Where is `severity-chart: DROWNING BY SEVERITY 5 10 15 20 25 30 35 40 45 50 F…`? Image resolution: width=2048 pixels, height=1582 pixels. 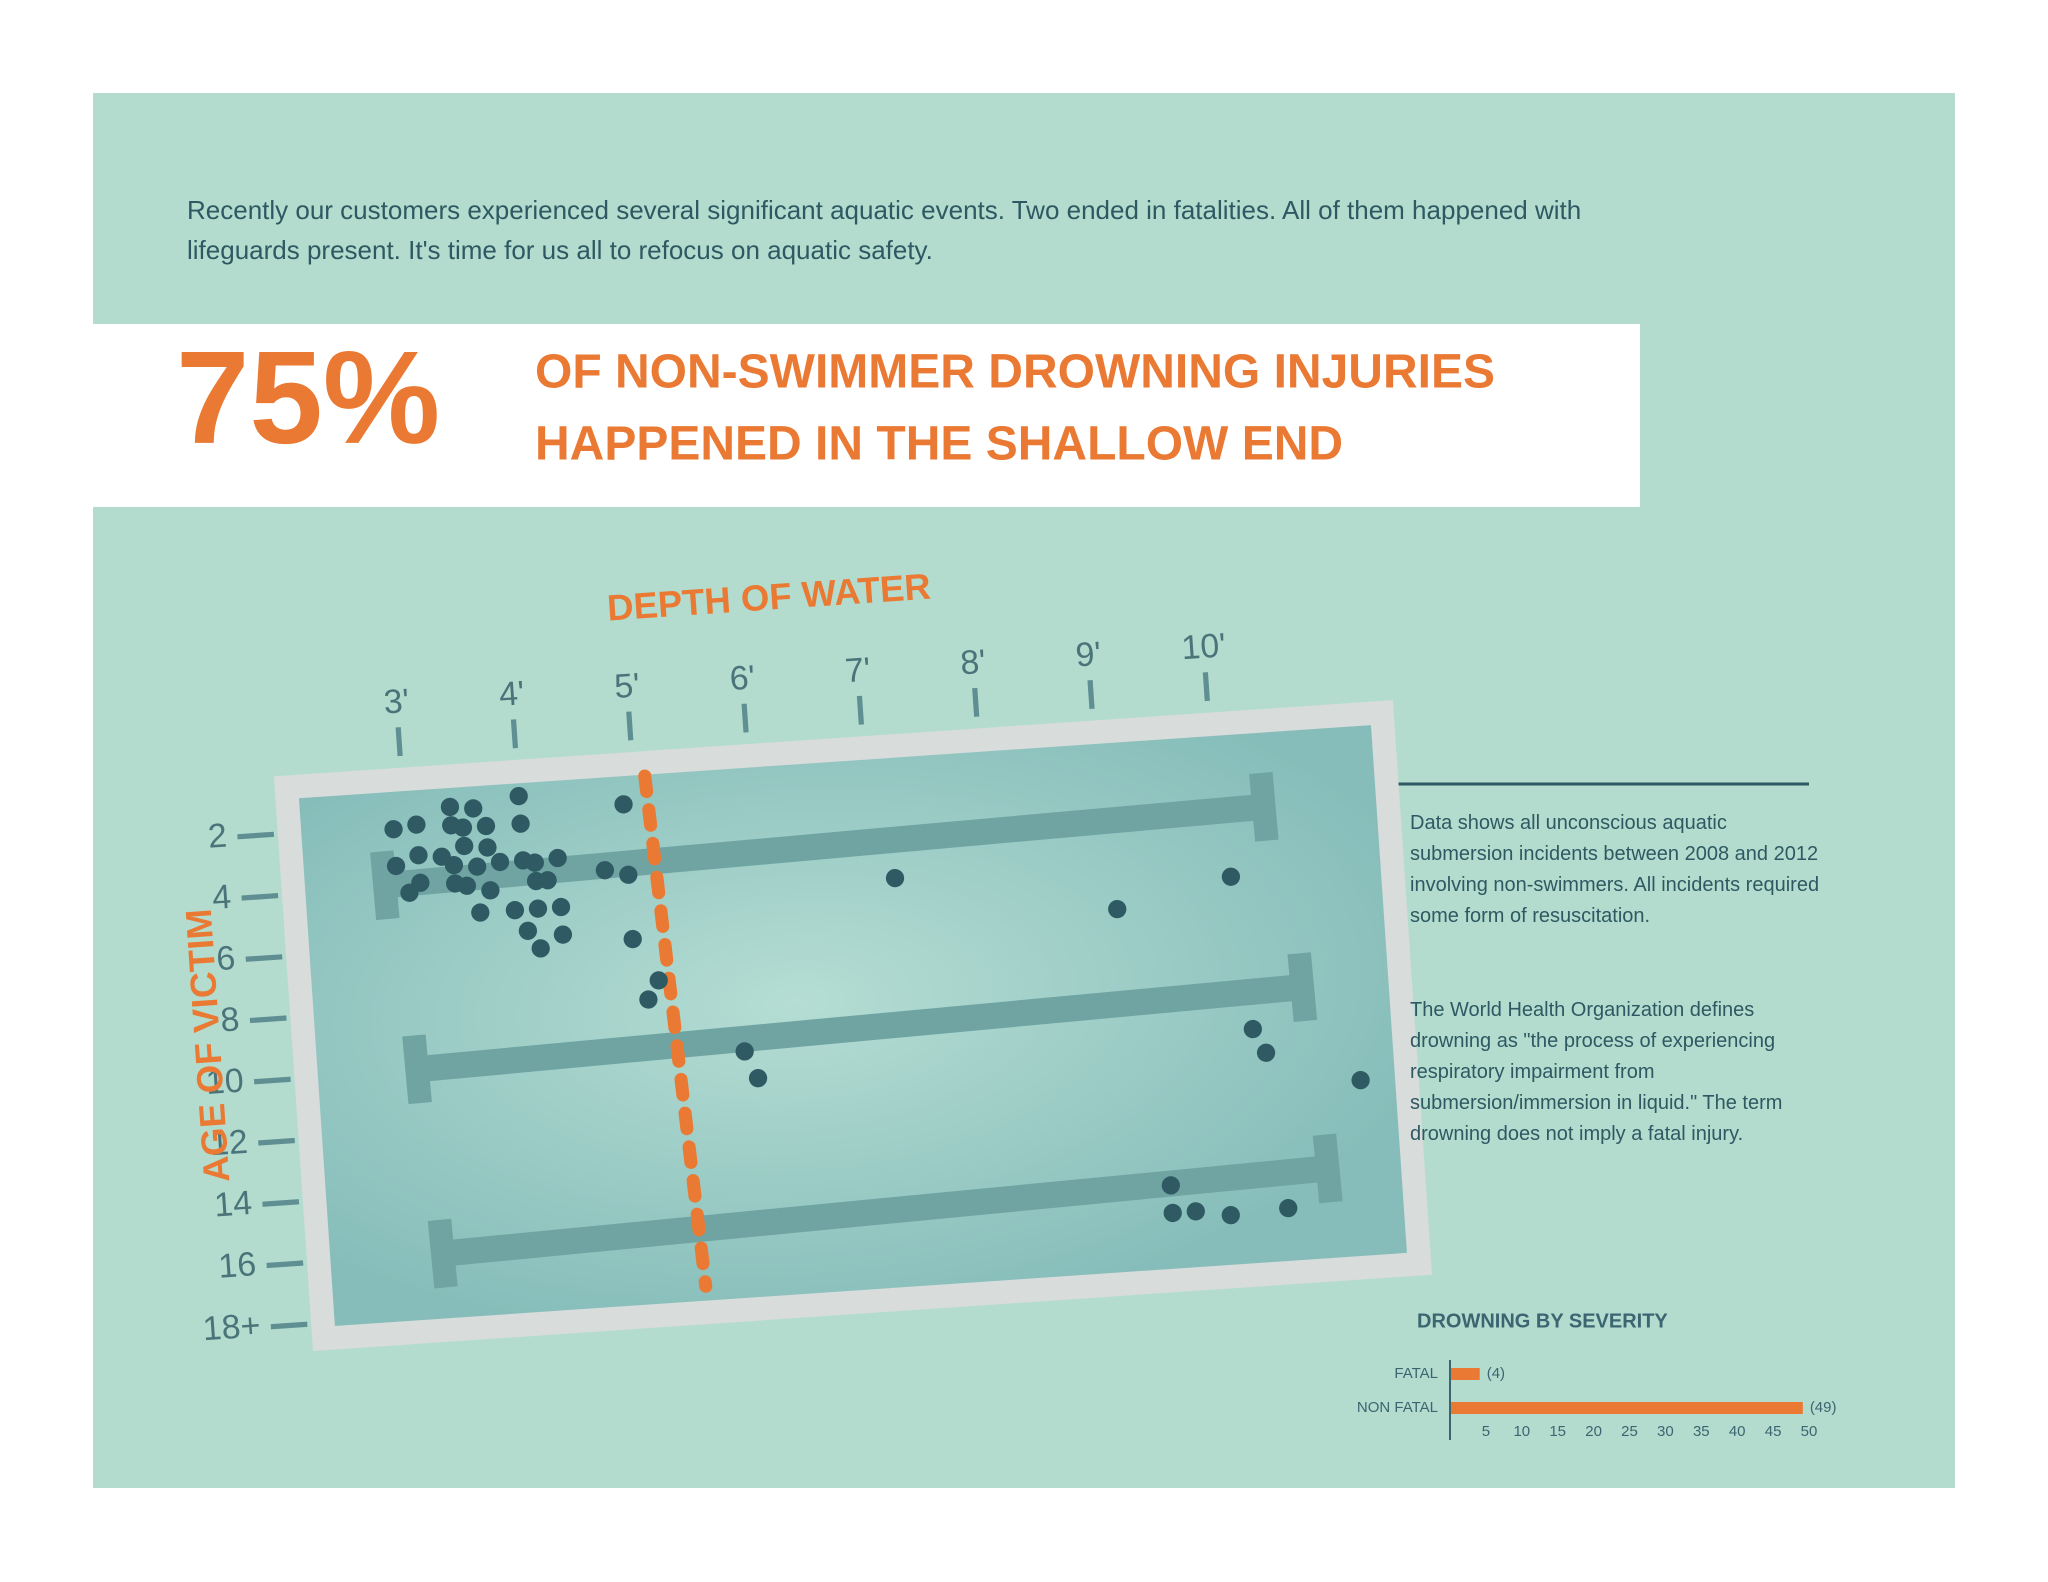
severity-chart: DROWNING BY SEVERITY 5 10 15 20 25 30 35 40 45 50 F… is located at coordinates (1597, 1375).